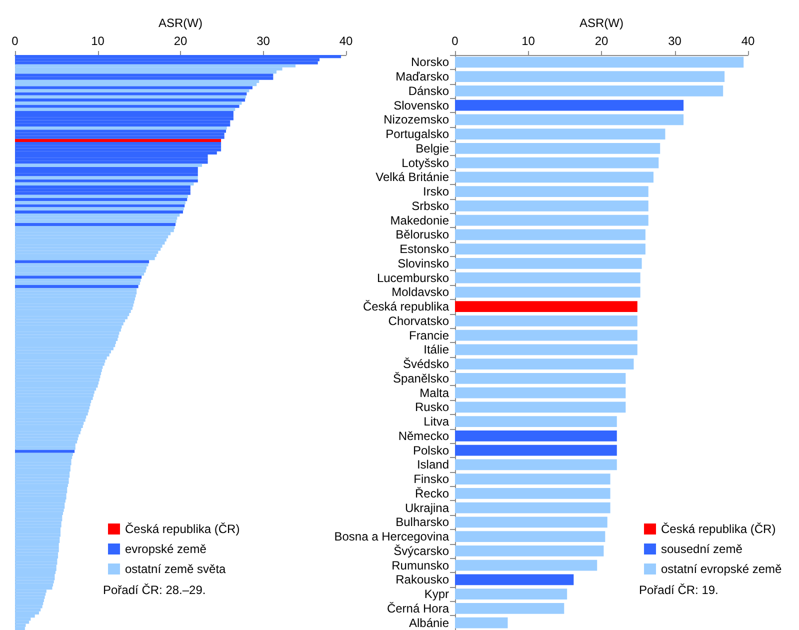 Image resolution: width=799 pixels, height=630 pixels. I want to click on y-tick-label: Chorvatsko, so click(419, 321).